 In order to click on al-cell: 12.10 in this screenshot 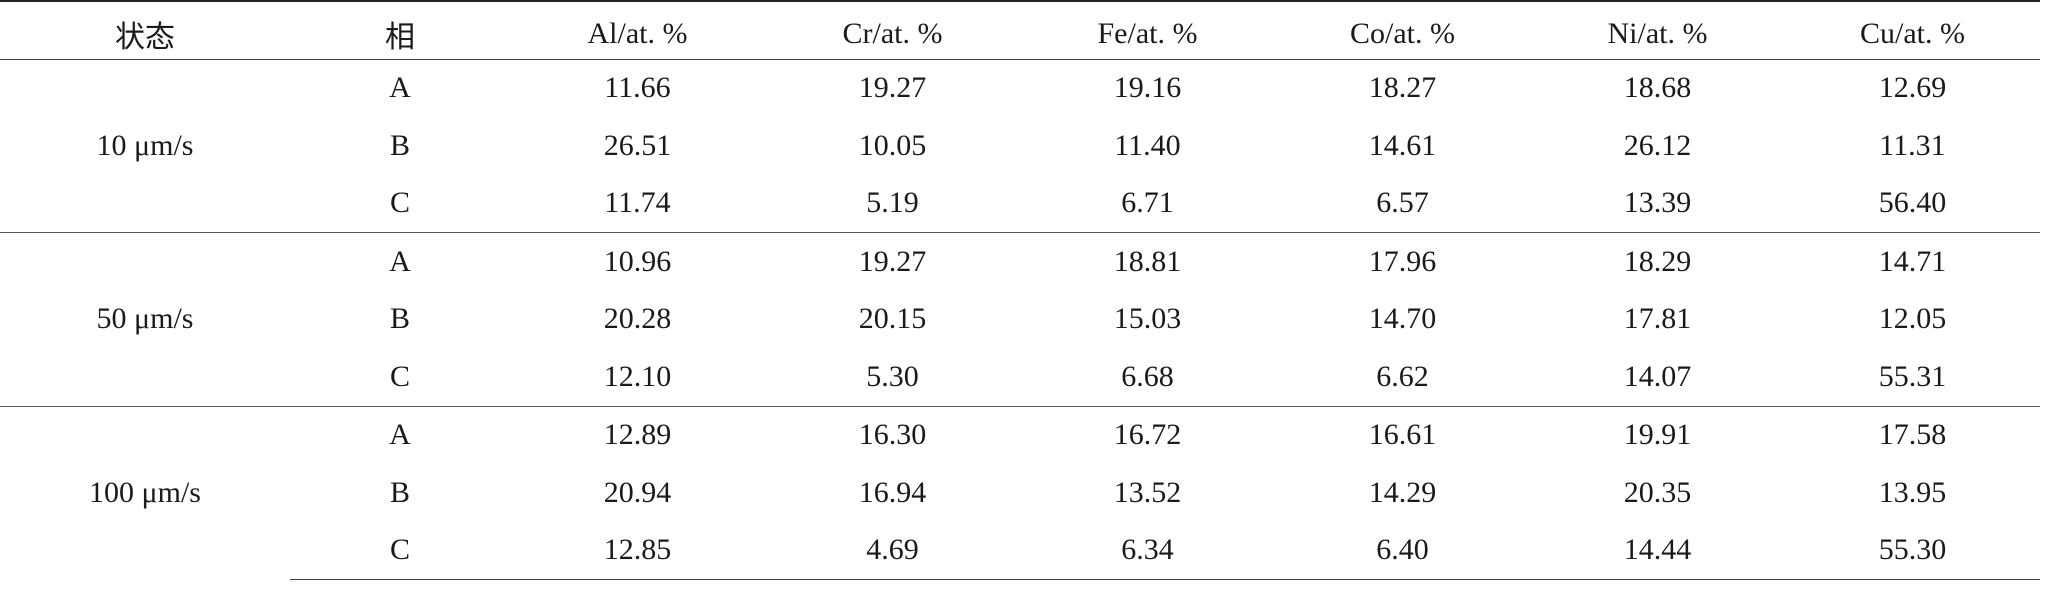, I will do `click(637, 376)`.